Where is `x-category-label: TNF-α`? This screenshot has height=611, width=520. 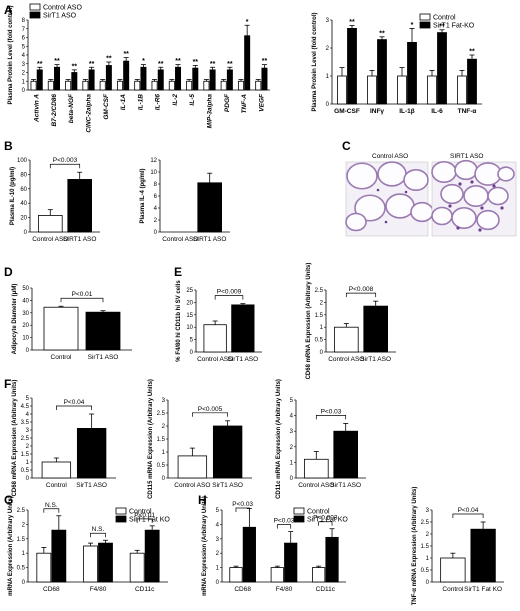
x-category-label: TNF-α is located at coordinates (467, 111).